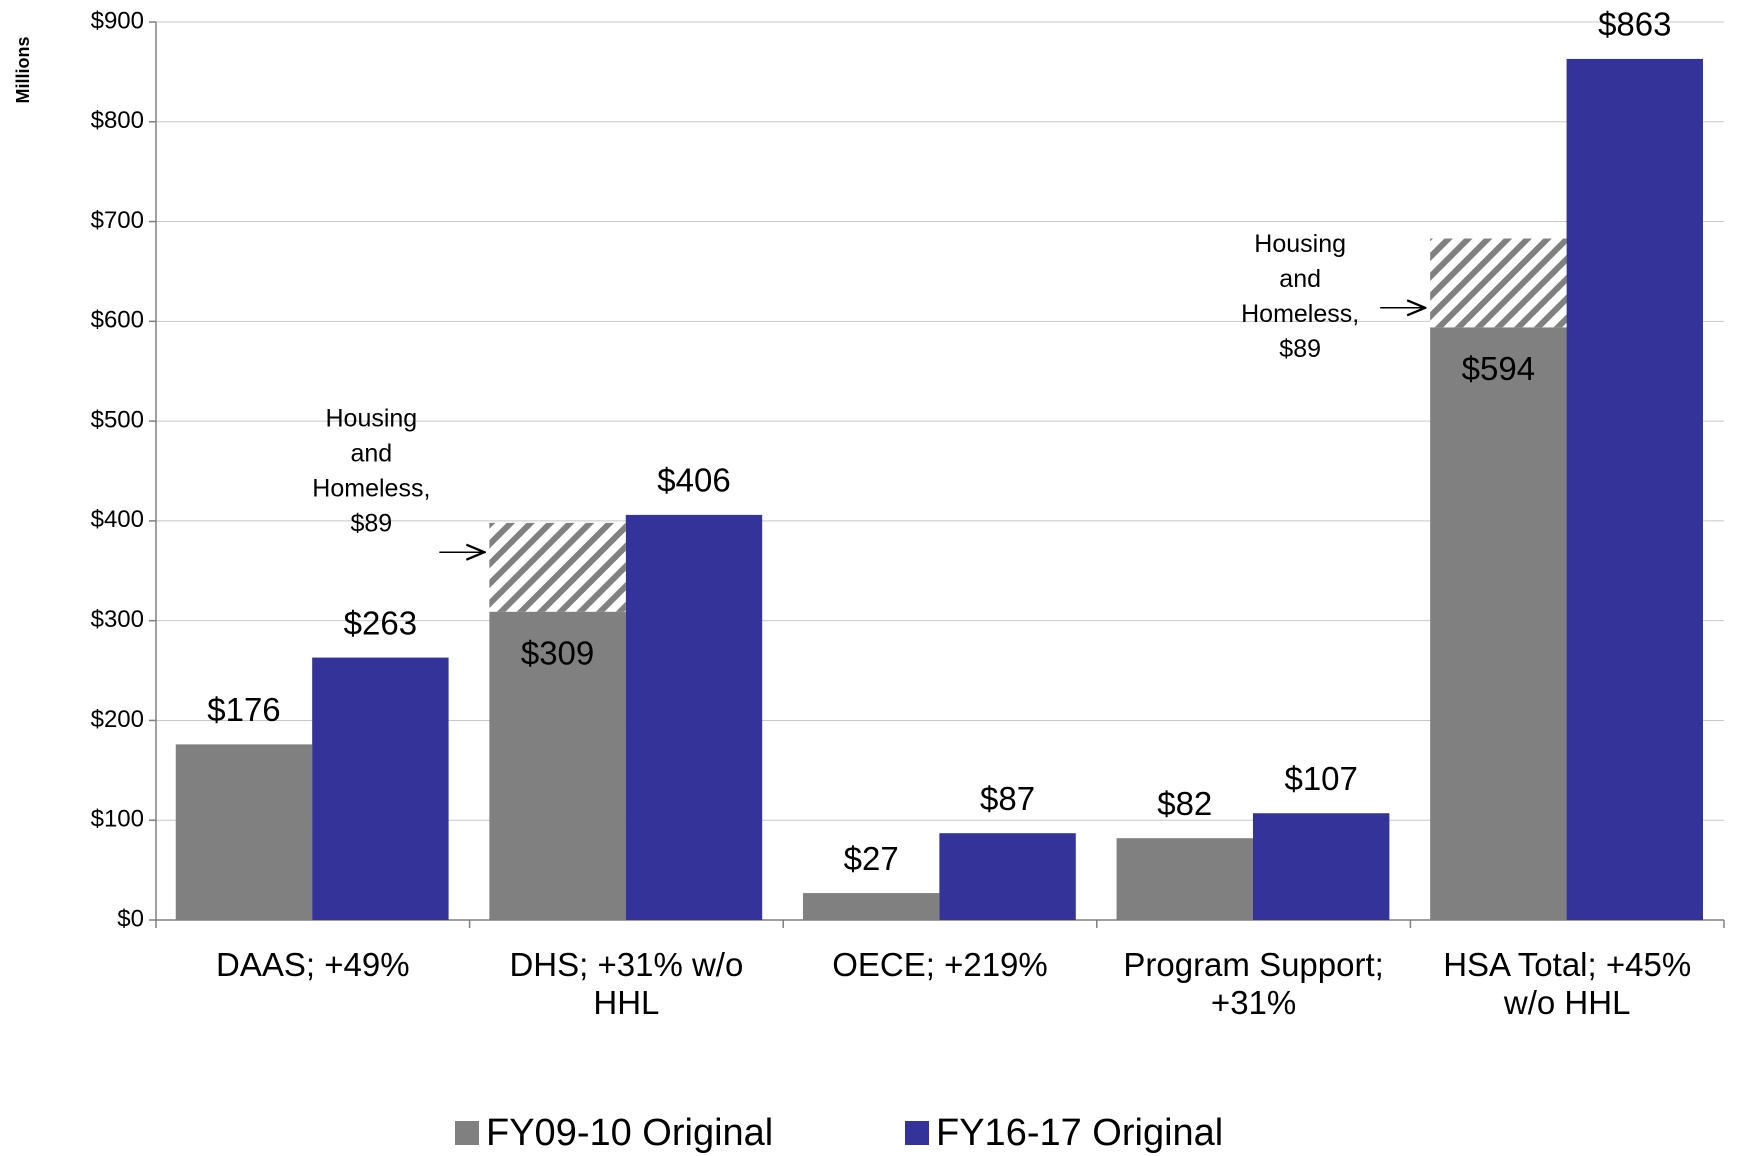 This screenshot has height=1156, width=1742. Describe the element at coordinates (629, 1133) in the screenshot. I see `legend-label: FY09-10 Original` at that location.